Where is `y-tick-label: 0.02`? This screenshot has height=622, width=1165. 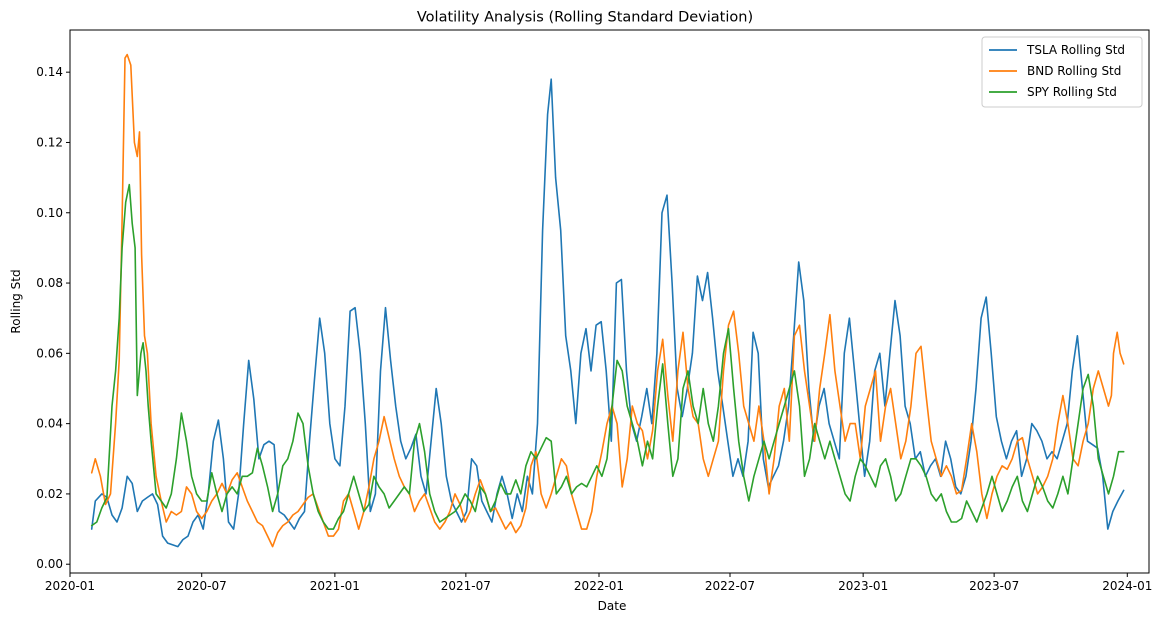 y-tick-label: 0.02 is located at coordinates (49, 494).